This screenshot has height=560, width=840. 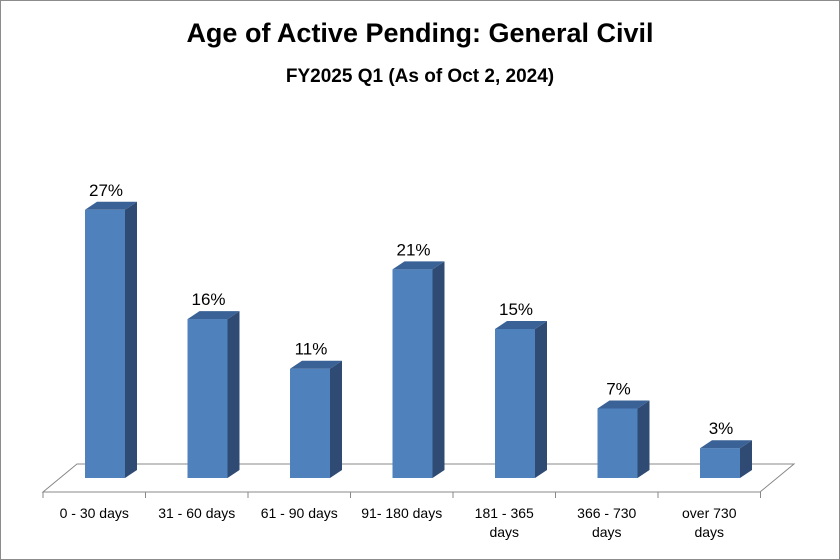 I want to click on category-label: 0 - 30 days, so click(x=94, y=513).